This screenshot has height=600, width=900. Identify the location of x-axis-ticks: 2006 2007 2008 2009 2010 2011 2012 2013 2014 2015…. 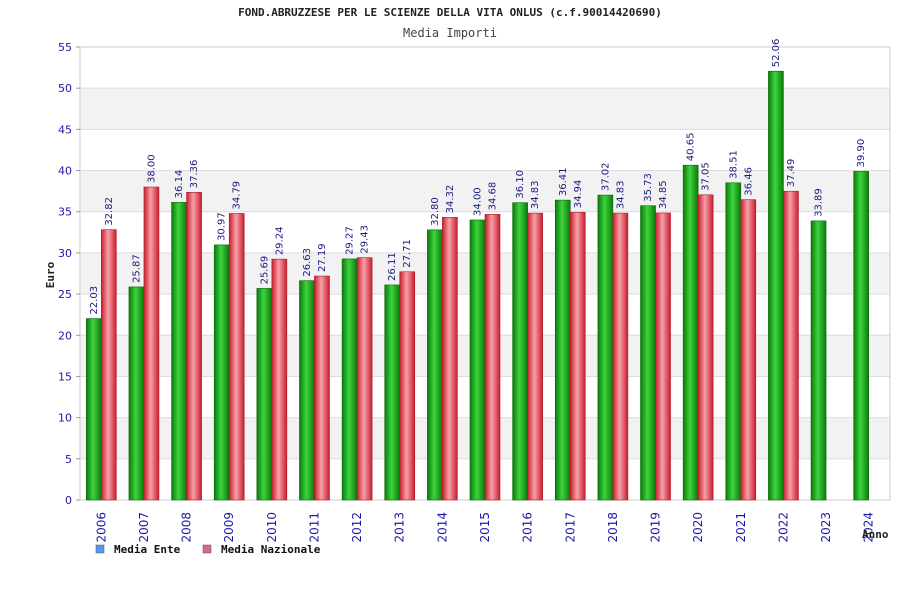
(484, 527).